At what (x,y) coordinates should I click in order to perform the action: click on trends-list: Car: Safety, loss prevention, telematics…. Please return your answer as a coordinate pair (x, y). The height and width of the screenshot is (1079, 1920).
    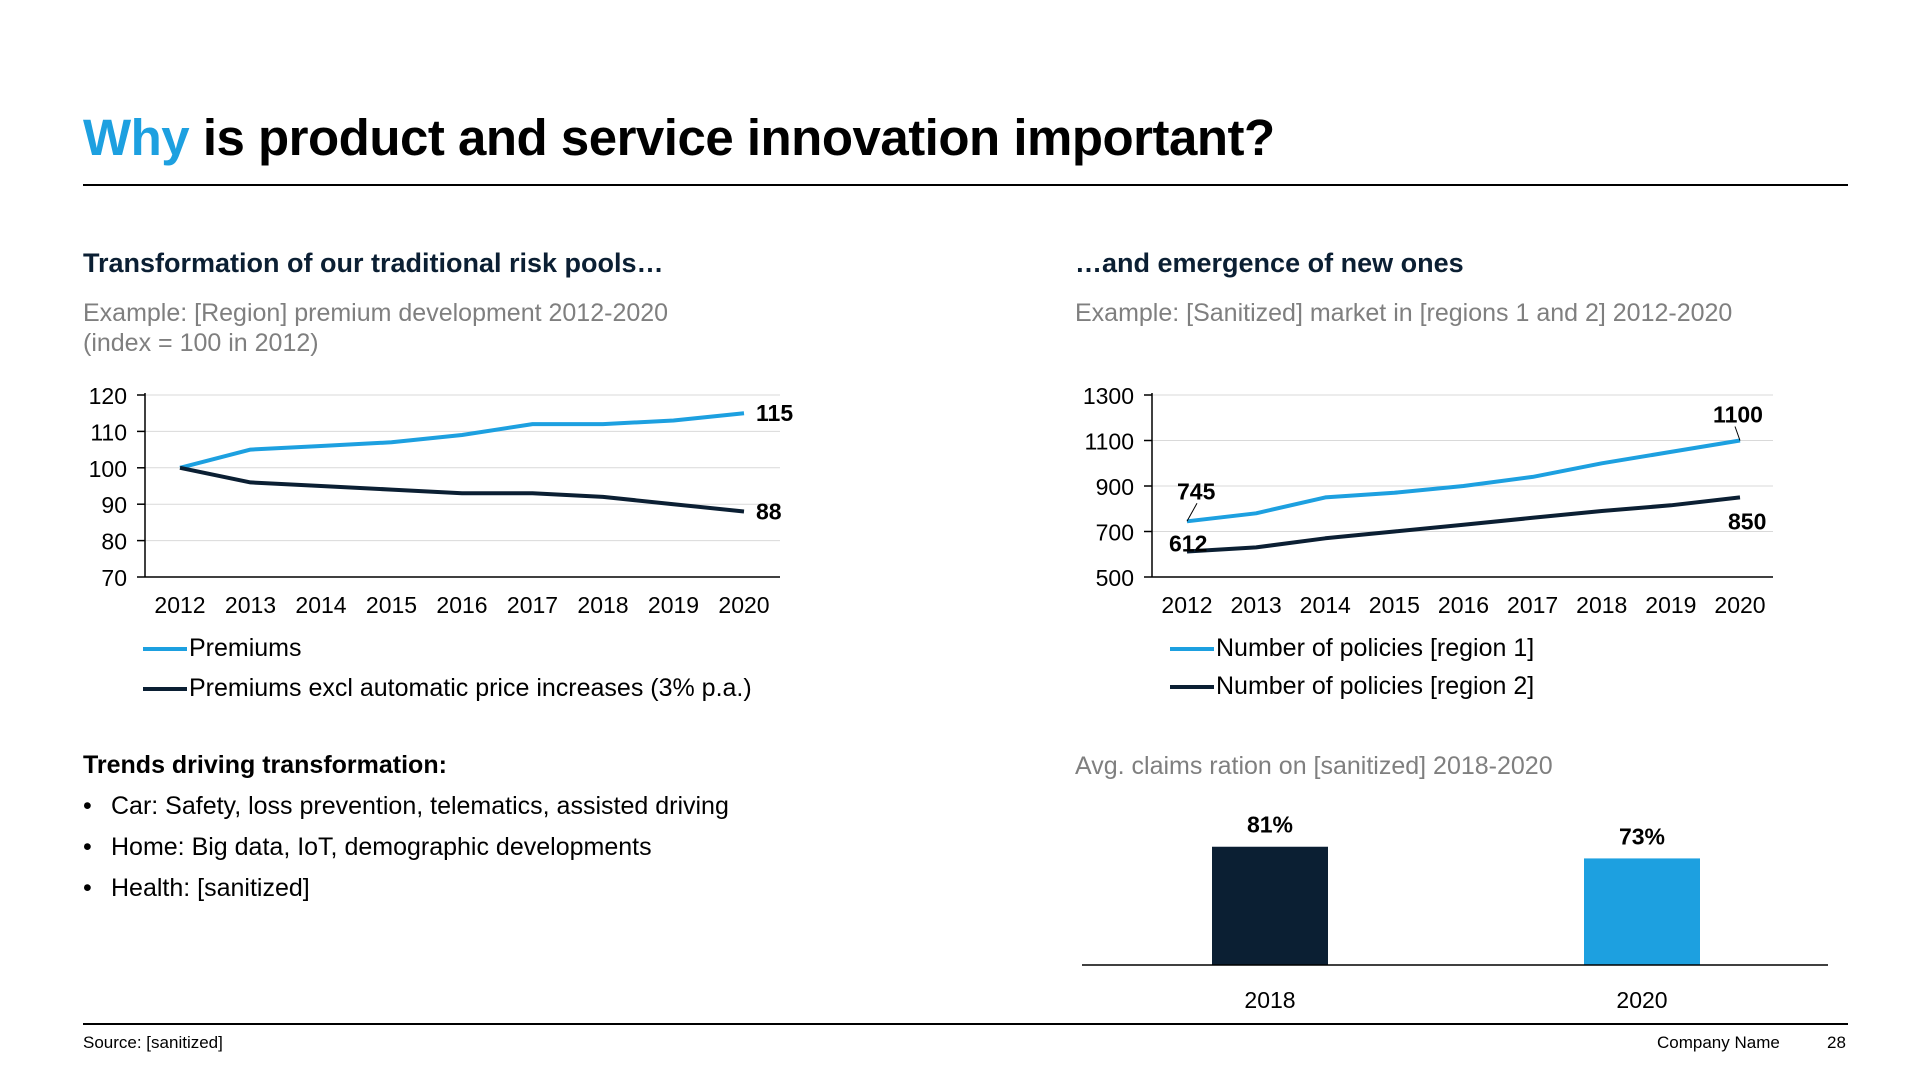
    Looking at the image, I should click on (406, 847).